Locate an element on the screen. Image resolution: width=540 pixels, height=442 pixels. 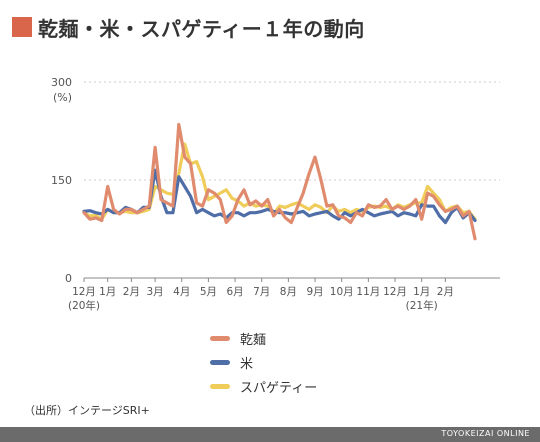
legend-label-kome: 米 is located at coordinates (247, 364).